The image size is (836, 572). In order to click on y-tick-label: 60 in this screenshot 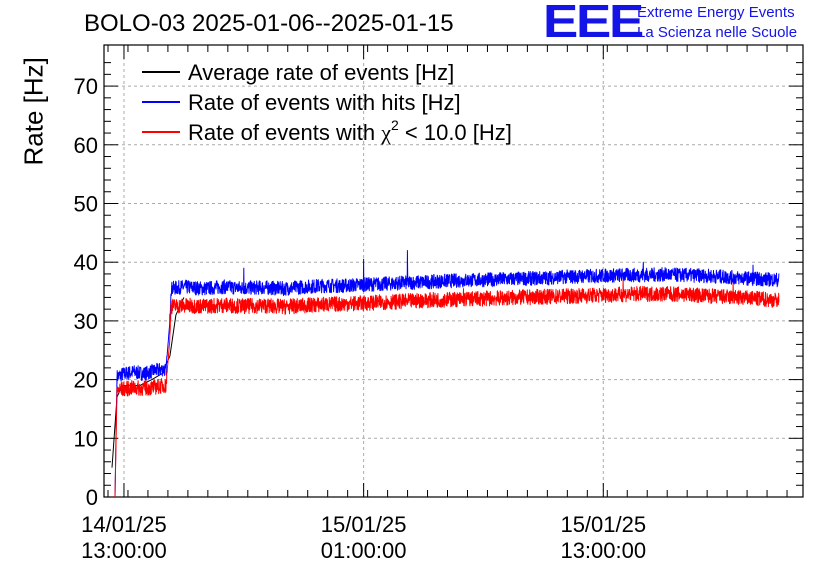, I will do `click(86, 145)`.